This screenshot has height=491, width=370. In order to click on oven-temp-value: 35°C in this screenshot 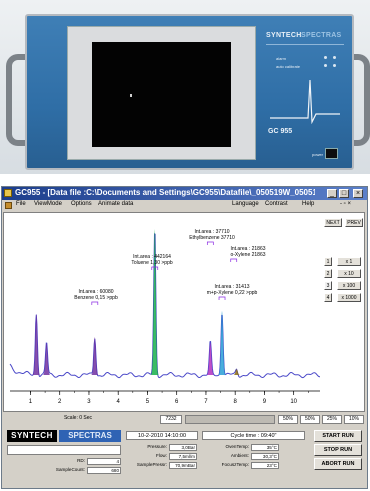, I will do `click(265, 447)`.